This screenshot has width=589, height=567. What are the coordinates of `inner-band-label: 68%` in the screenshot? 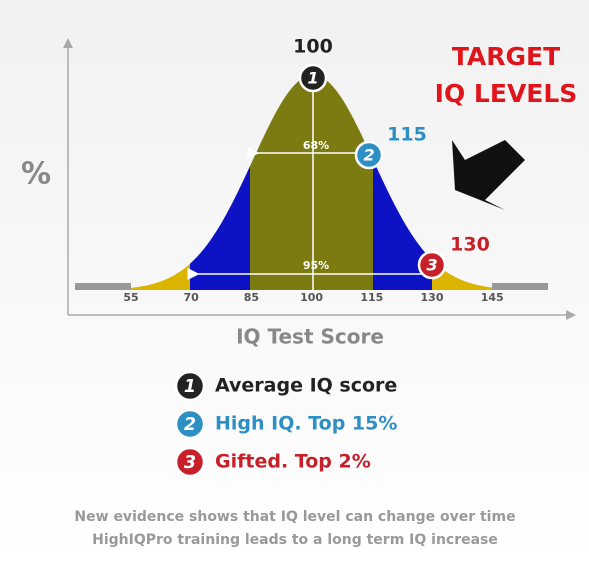 It's located at (316, 145).